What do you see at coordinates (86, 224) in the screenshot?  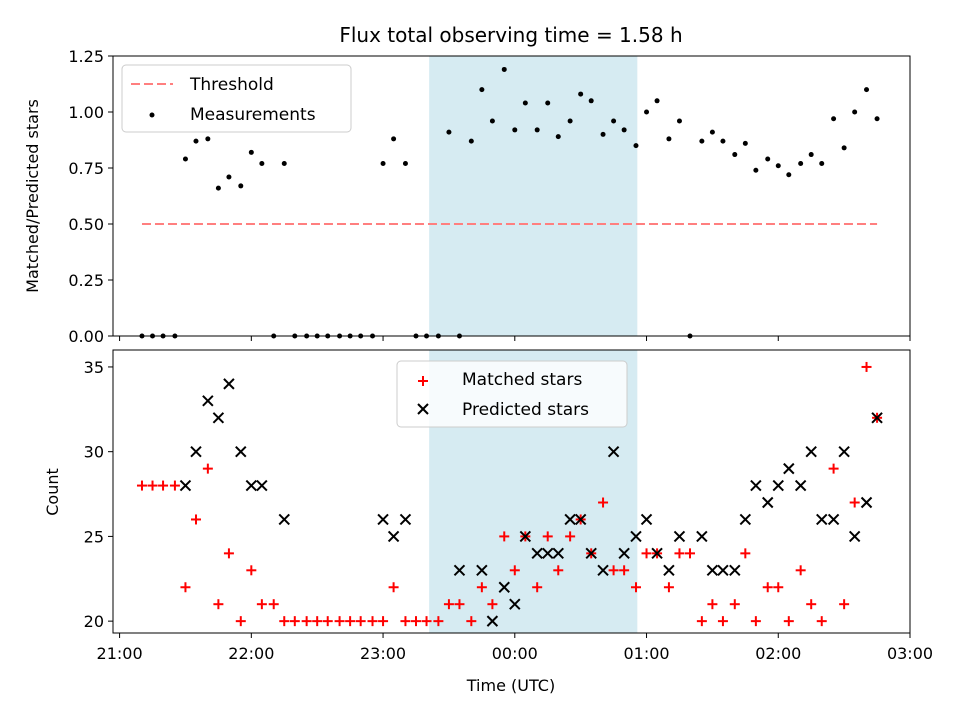 I see `y-tick-label: 0.50` at bounding box center [86, 224].